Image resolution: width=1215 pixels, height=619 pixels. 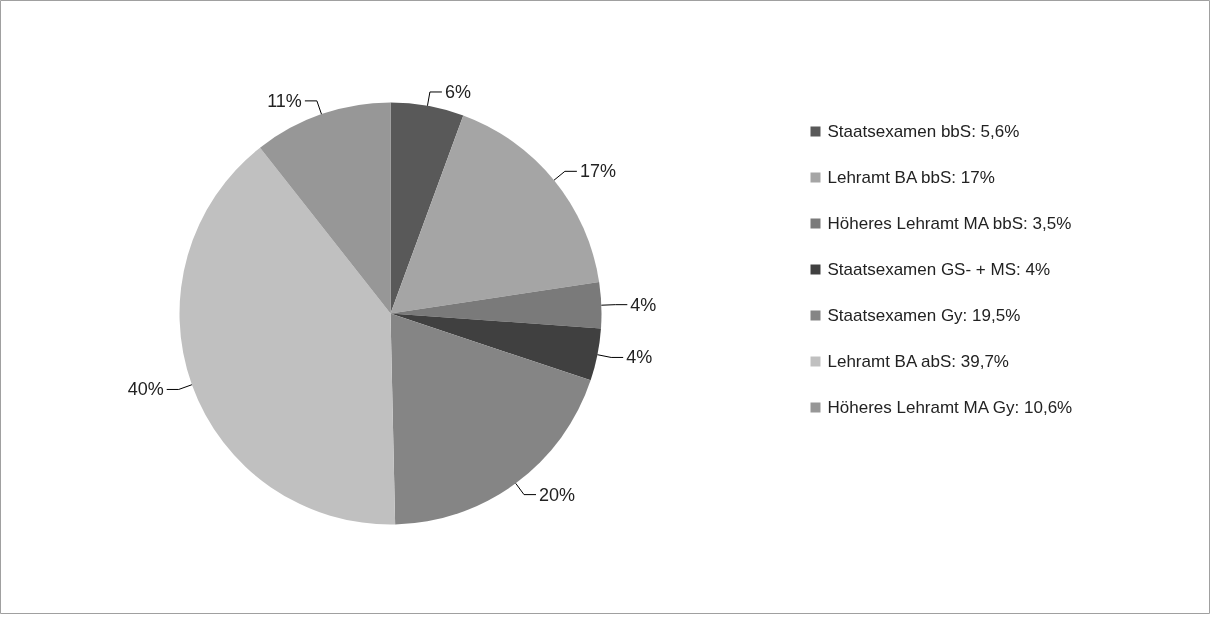 I want to click on legend-label: Lehramt BA bbS: 17%, so click(x=911, y=177).